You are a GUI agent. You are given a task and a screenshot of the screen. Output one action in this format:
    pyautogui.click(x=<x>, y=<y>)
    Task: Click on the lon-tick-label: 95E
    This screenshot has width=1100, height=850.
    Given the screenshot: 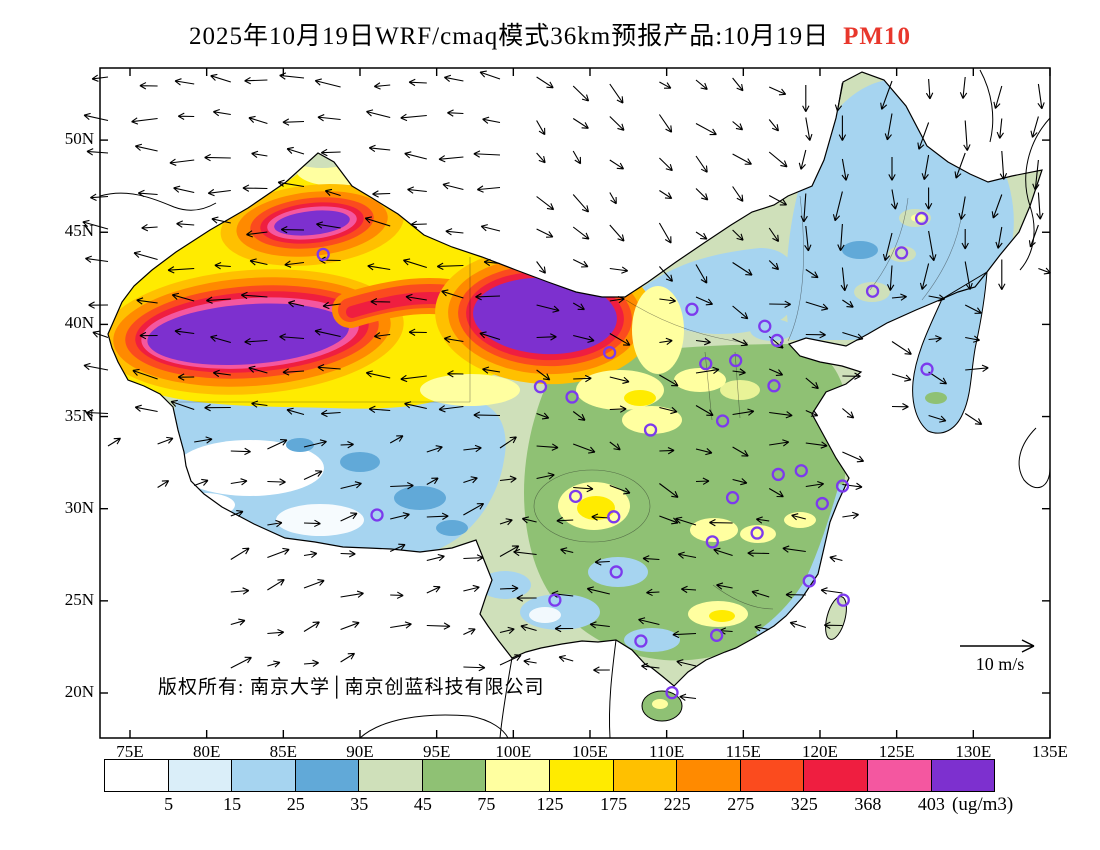 What is the action you would take?
    pyautogui.click(x=436, y=751)
    